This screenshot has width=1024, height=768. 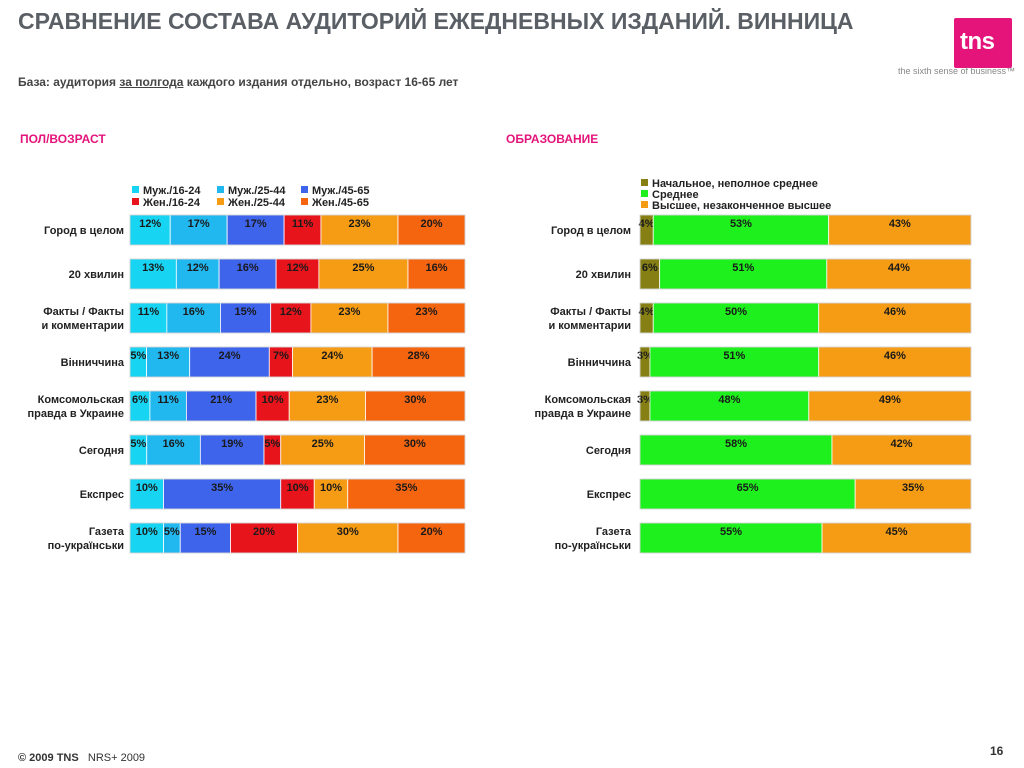 What do you see at coordinates (140, 400) in the screenshot?
I see `data-label: 6%` at bounding box center [140, 400].